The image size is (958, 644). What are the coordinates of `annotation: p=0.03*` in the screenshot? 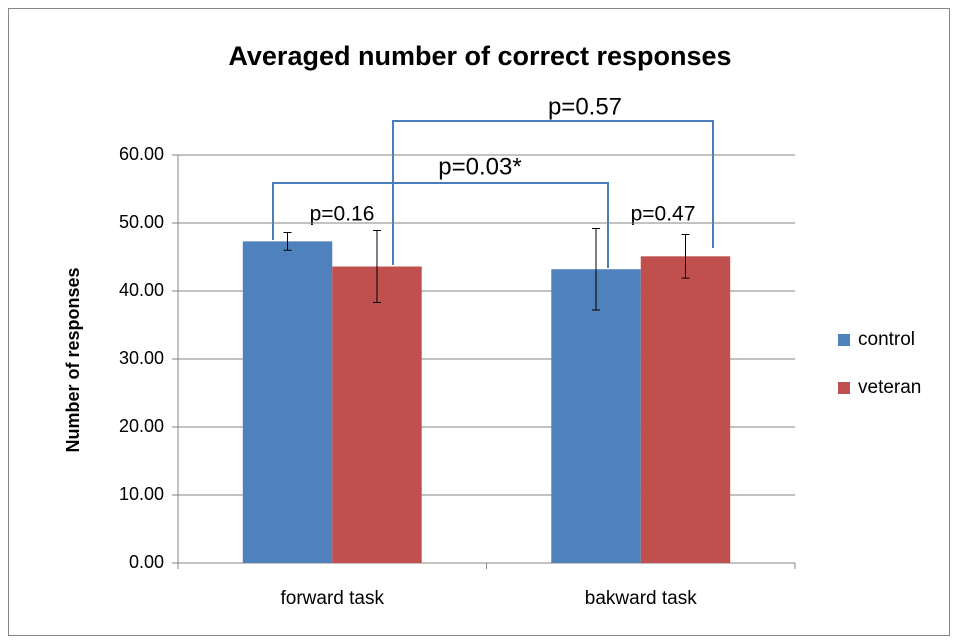 It's located at (479, 166).